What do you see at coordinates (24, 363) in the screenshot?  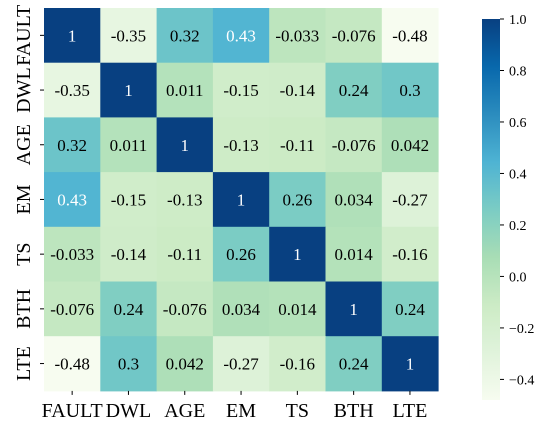 I see `y-tick-label: LTE` at bounding box center [24, 363].